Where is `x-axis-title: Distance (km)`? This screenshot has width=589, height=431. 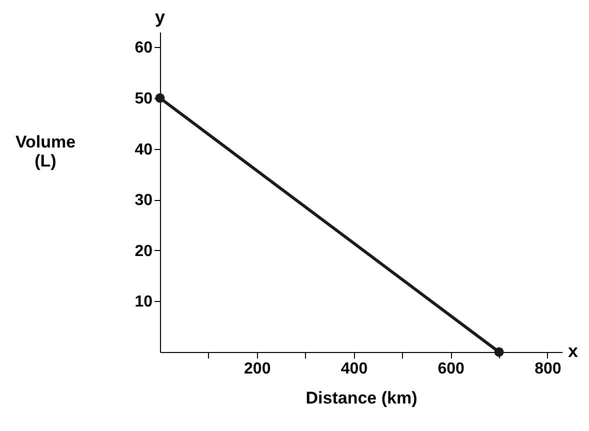
x-axis-title: Distance (km) is located at coordinates (362, 398).